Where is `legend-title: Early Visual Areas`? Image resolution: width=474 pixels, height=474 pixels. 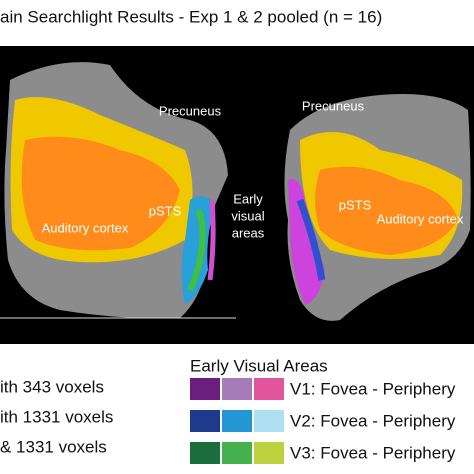
legend-title: Early Visual Areas is located at coordinates (259, 365).